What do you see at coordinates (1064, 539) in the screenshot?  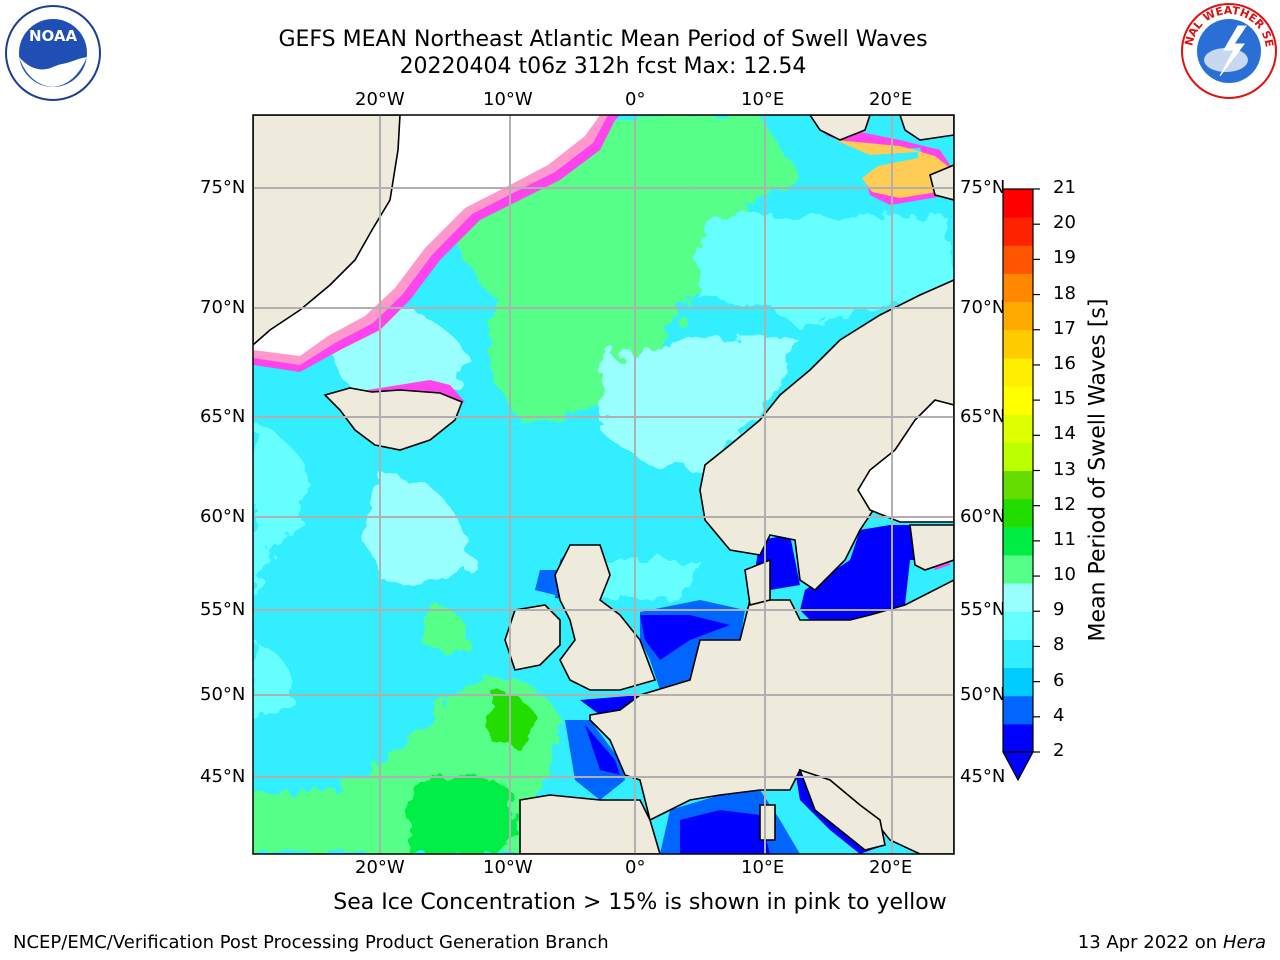 I see `colorbar-tick-label: 11` at bounding box center [1064, 539].